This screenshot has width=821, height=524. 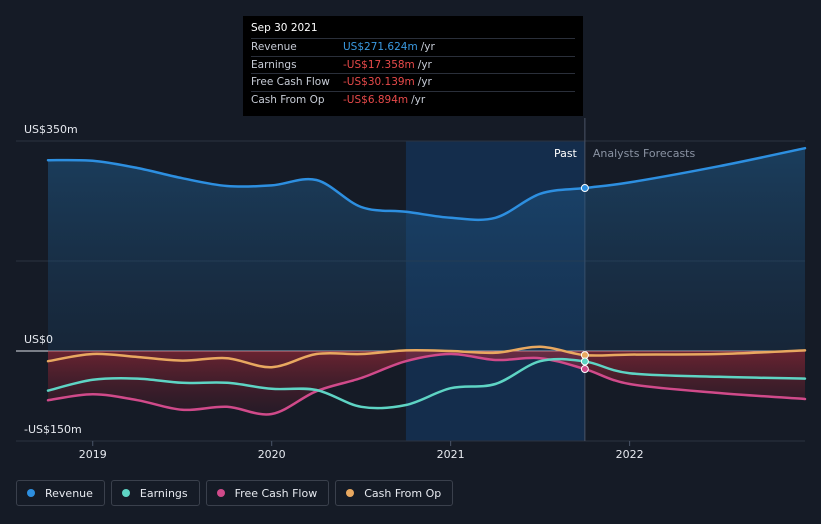 I want to click on legend-item-cash-from-op: Cash From Op, so click(x=394, y=493).